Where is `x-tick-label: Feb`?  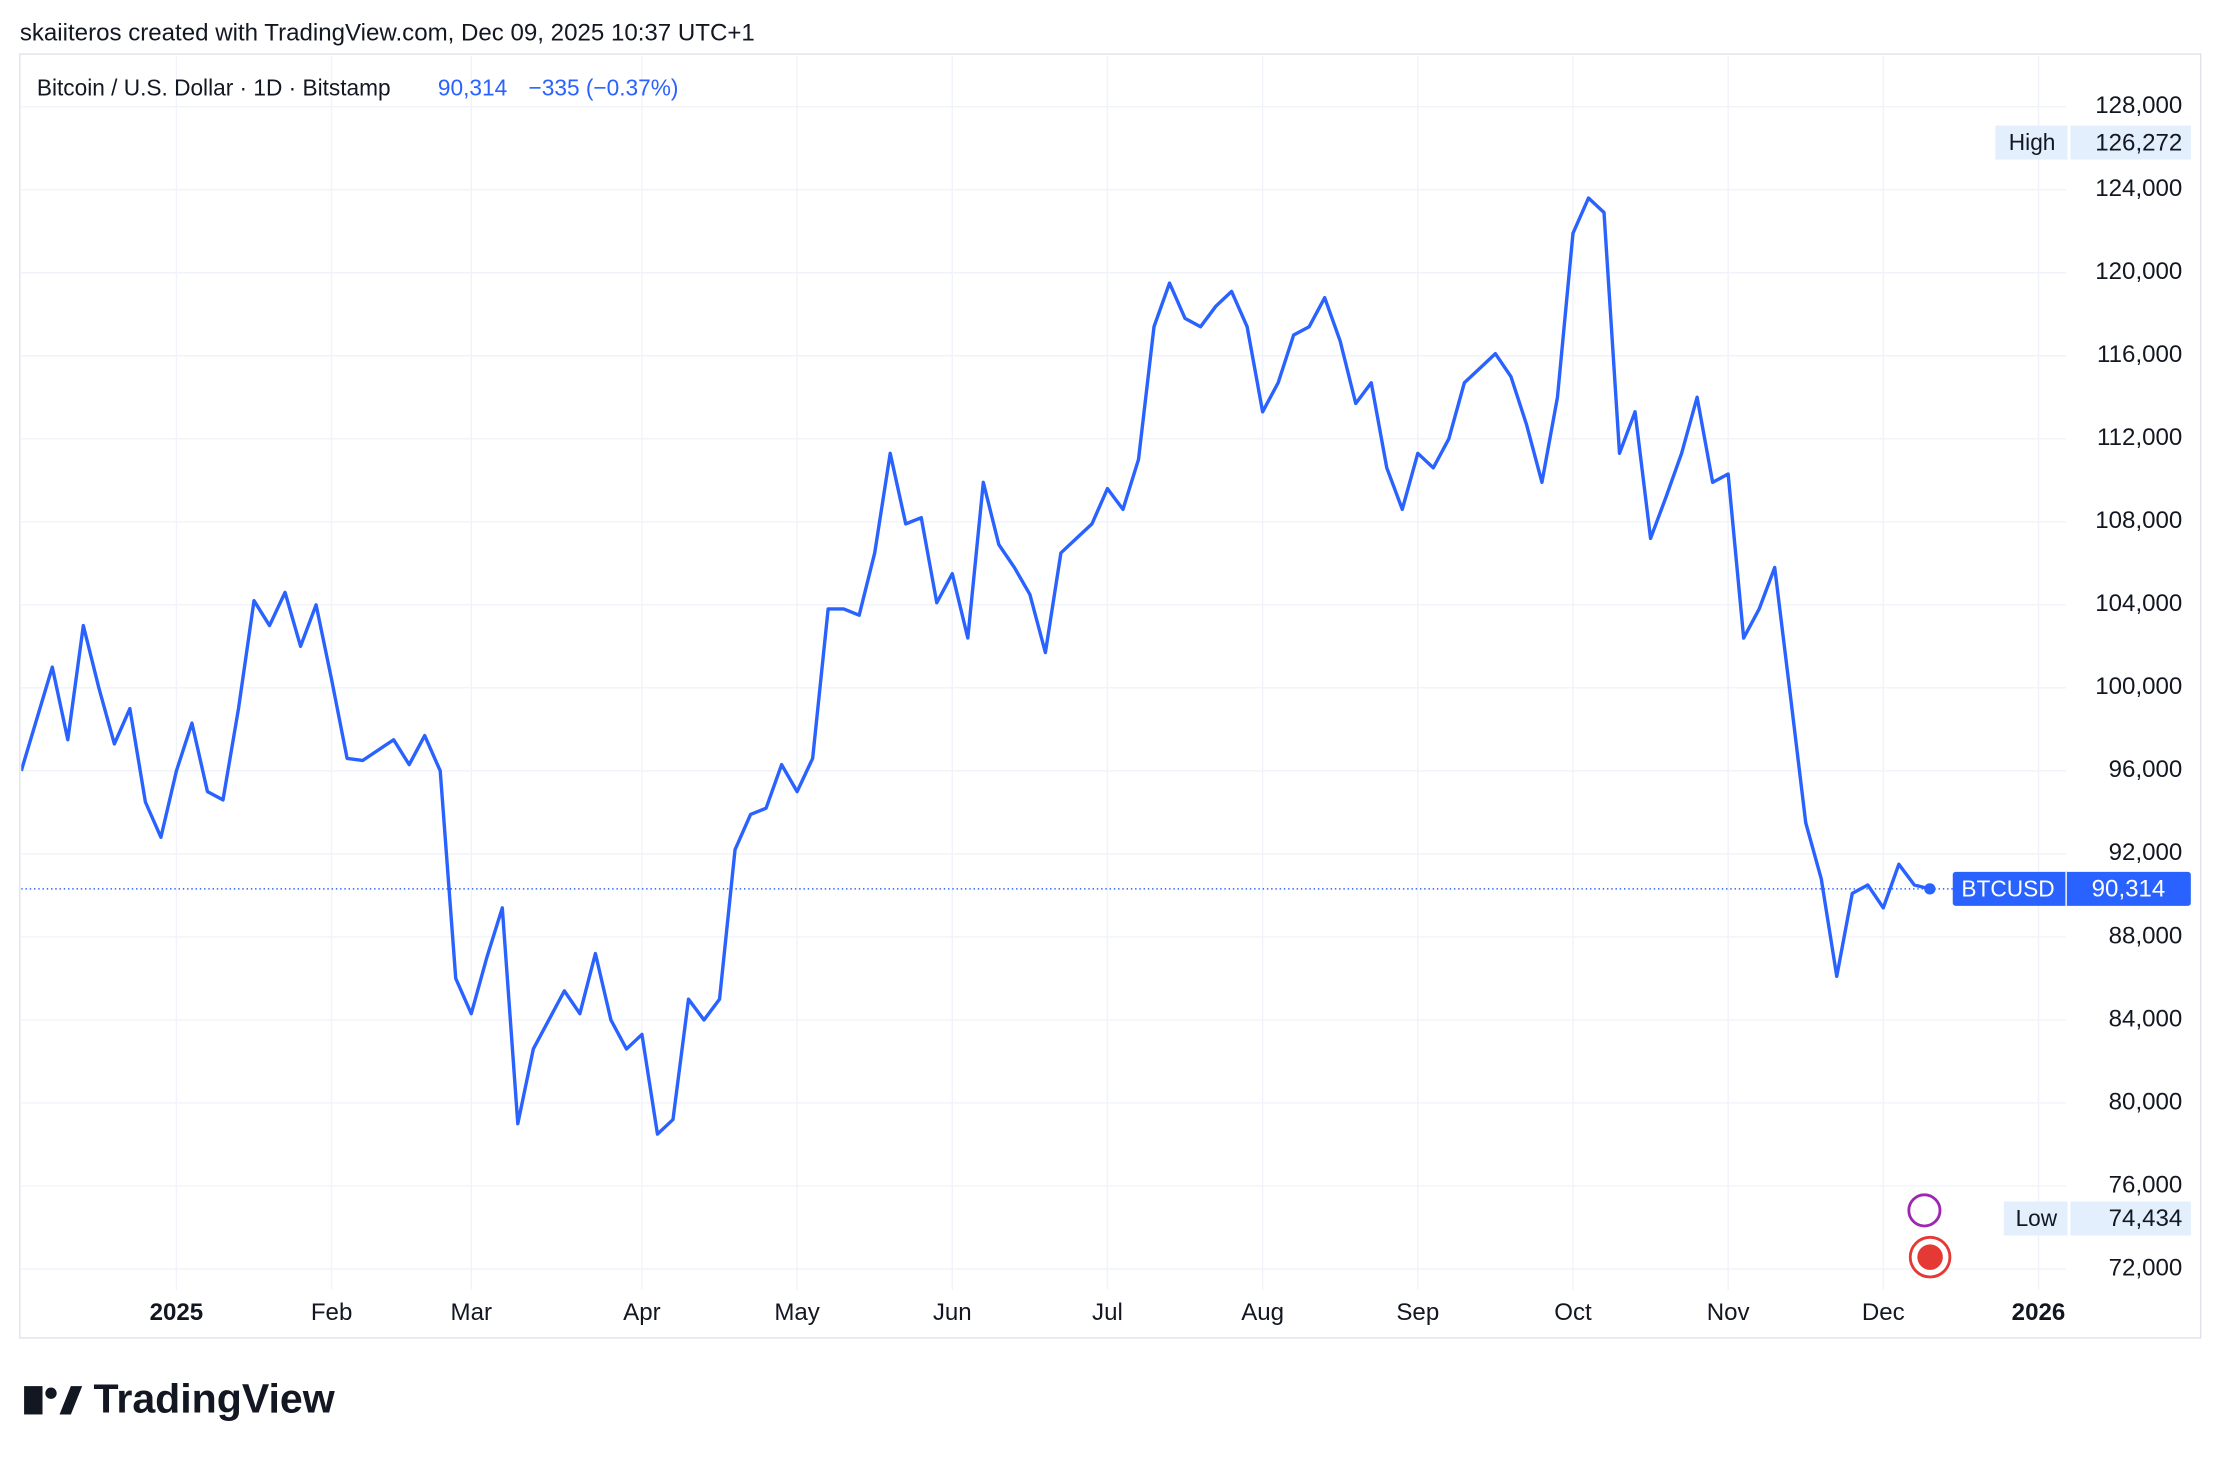 x-tick-label: Feb is located at coordinates (332, 1312).